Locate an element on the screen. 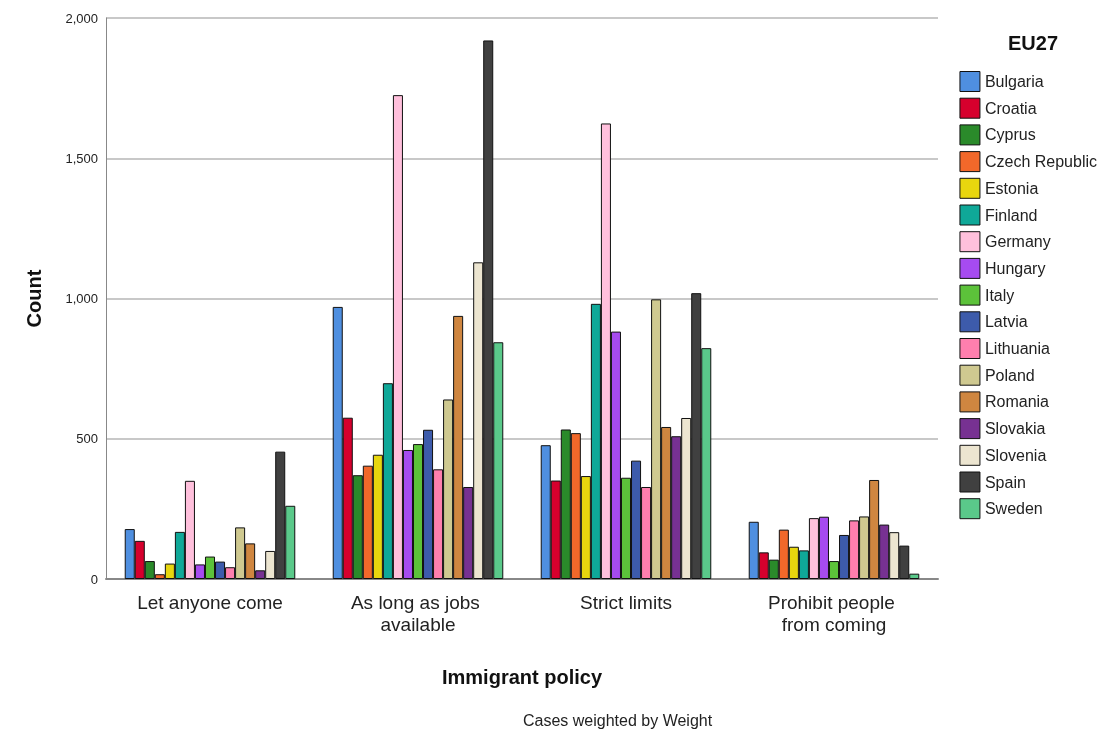 Image resolution: width=1118 pixels, height=745 pixels. legend-title: EU27 is located at coordinates (1032, 43).